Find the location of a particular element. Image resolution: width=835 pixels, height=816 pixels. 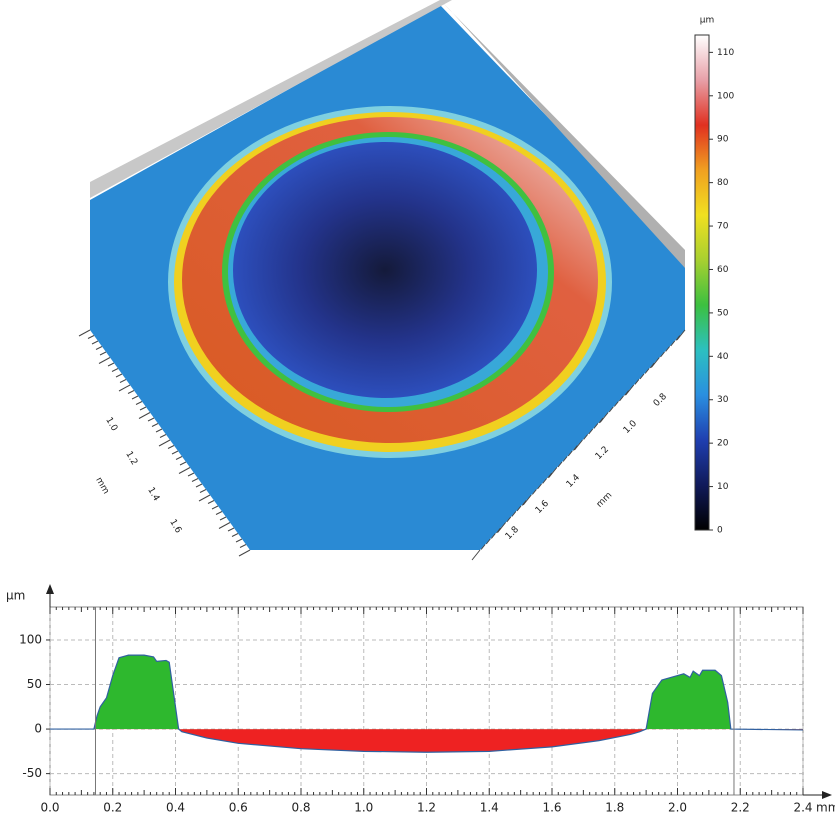

colorbar-tick-label: 40 is located at coordinates (723, 357).